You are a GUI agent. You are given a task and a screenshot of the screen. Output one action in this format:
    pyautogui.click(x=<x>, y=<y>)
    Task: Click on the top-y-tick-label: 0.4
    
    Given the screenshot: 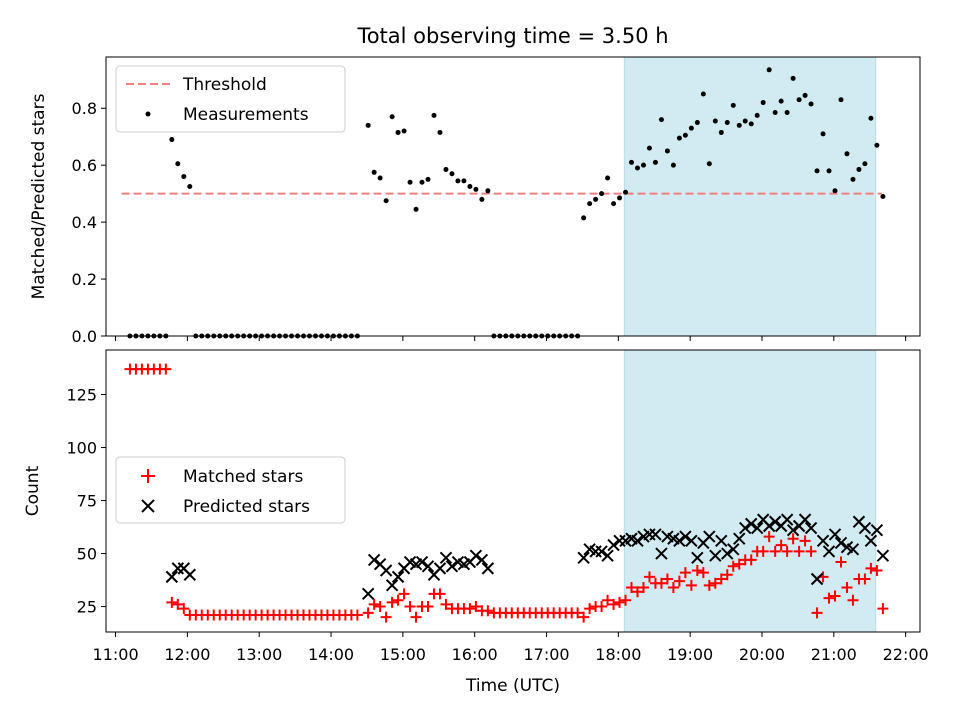 What is the action you would take?
    pyautogui.click(x=84, y=222)
    